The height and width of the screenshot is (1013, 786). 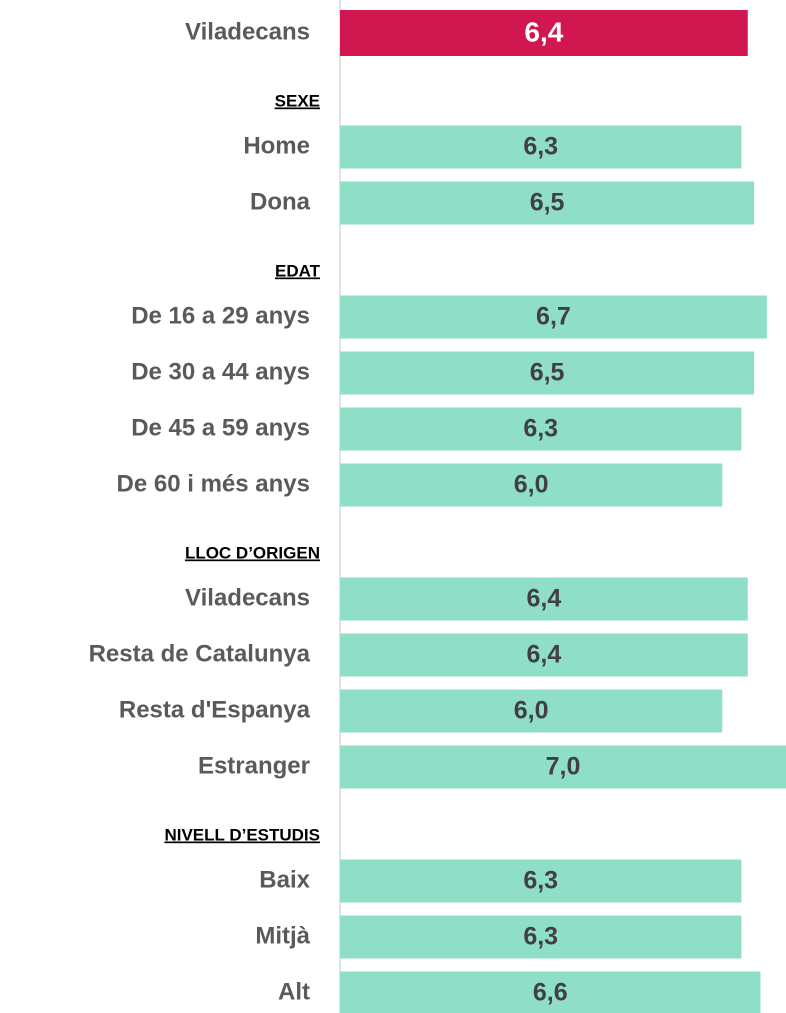 I want to click on category-label: De 45 a 59 anys, so click(x=220, y=427).